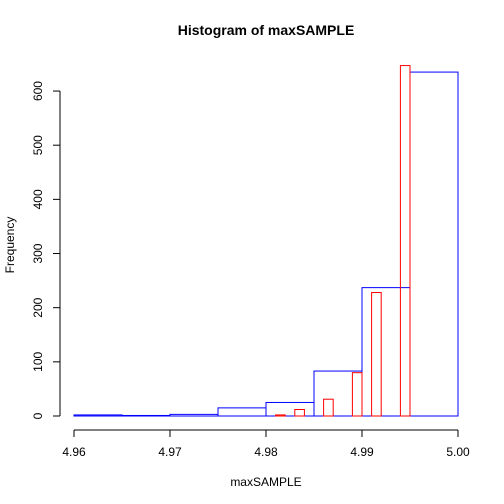  What do you see at coordinates (458, 452) in the screenshot?
I see `x-tick-label: 5.00` at bounding box center [458, 452].